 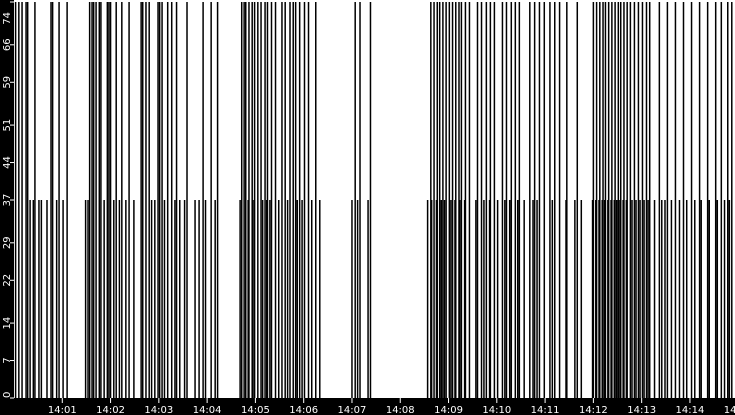 What do you see at coordinates (545, 410) in the screenshot?
I see `x-tick-label: 14:11` at bounding box center [545, 410].